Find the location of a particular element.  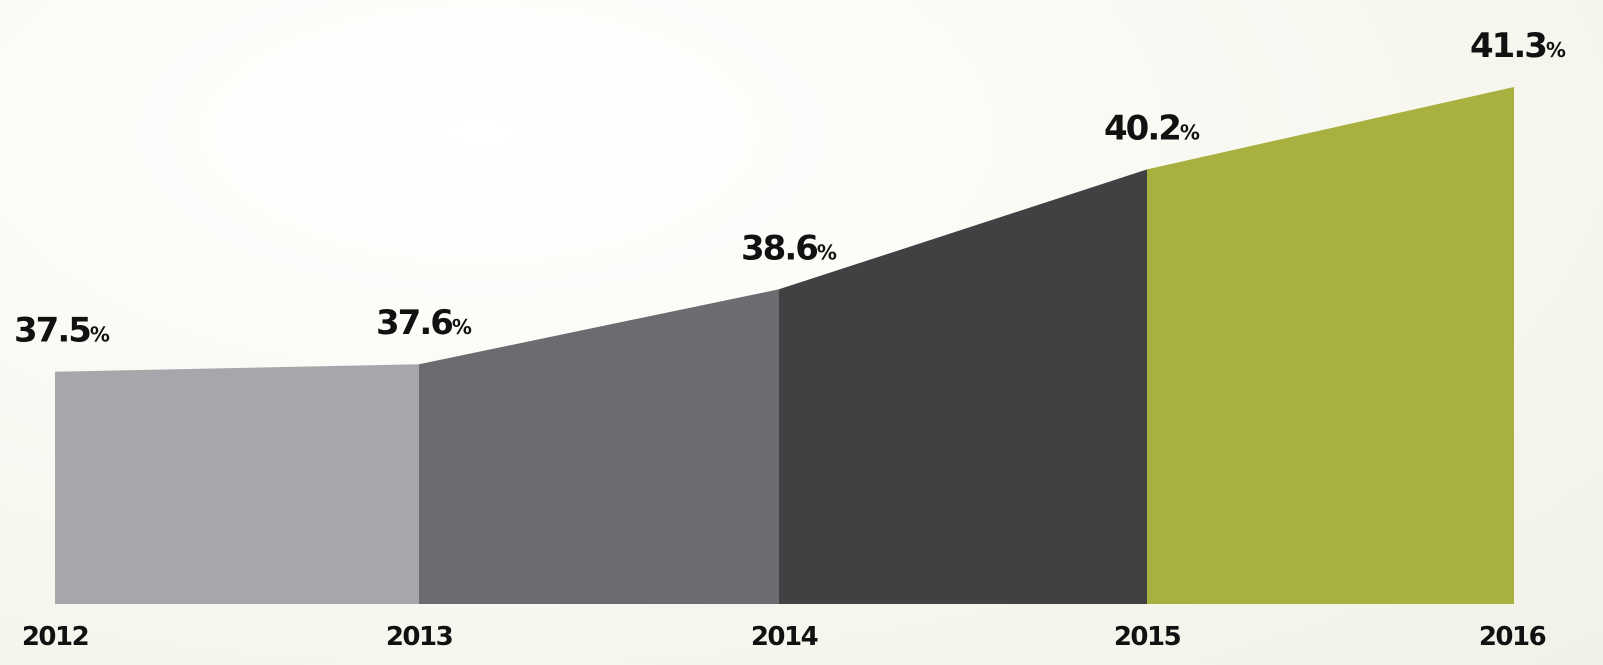

value-label-2015: 40.2% is located at coordinates (1152, 128).